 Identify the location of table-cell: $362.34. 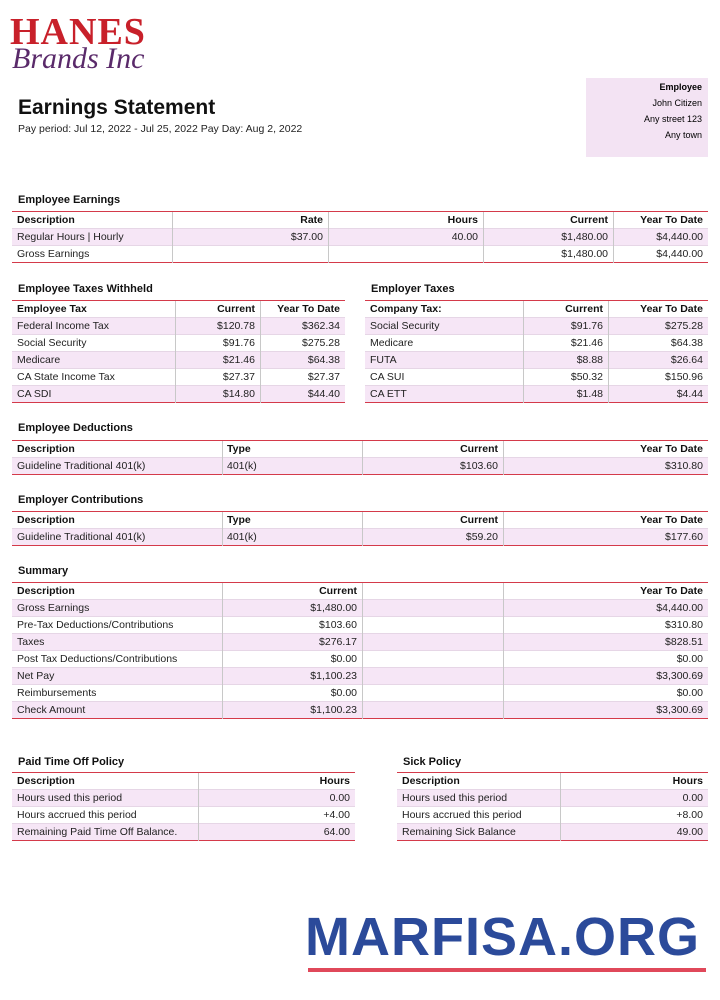
(321, 326).